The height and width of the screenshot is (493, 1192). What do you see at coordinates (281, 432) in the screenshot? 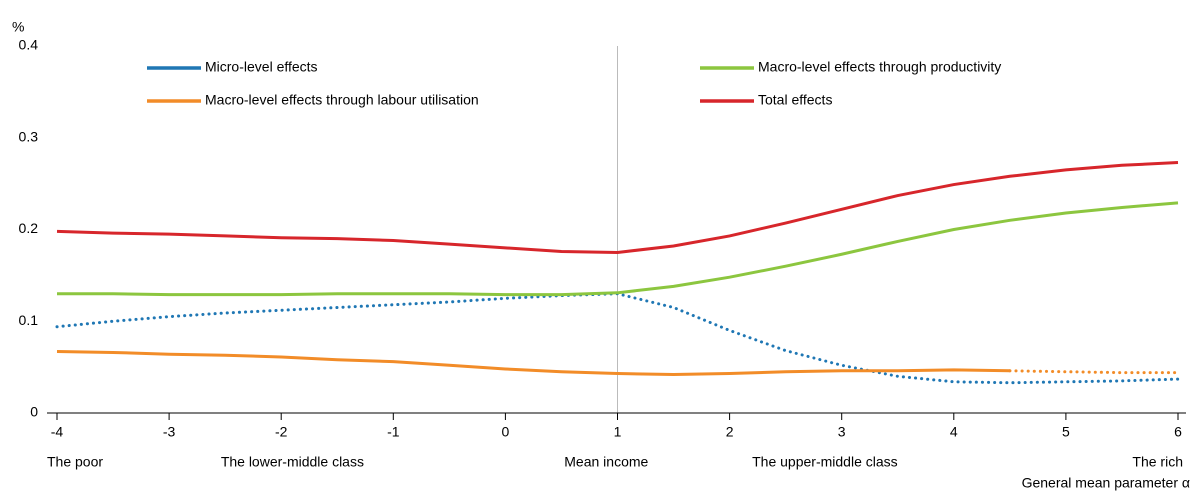
I see `x-tick-label: -2` at bounding box center [281, 432].